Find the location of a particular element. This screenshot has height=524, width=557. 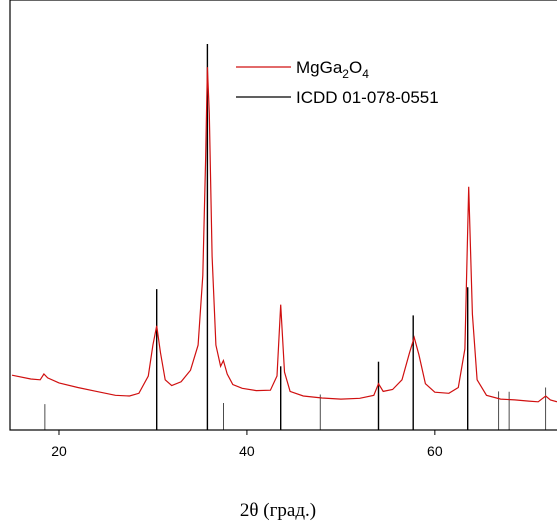

x-tick-label: 60 is located at coordinates (435, 451).